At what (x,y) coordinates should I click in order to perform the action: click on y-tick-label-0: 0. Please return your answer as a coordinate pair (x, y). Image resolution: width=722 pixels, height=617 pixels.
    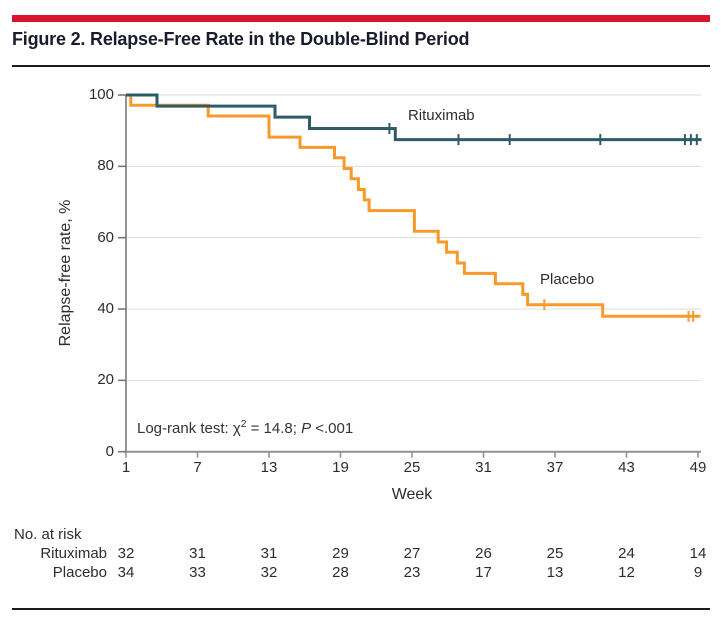
    Looking at the image, I should click on (109, 451).